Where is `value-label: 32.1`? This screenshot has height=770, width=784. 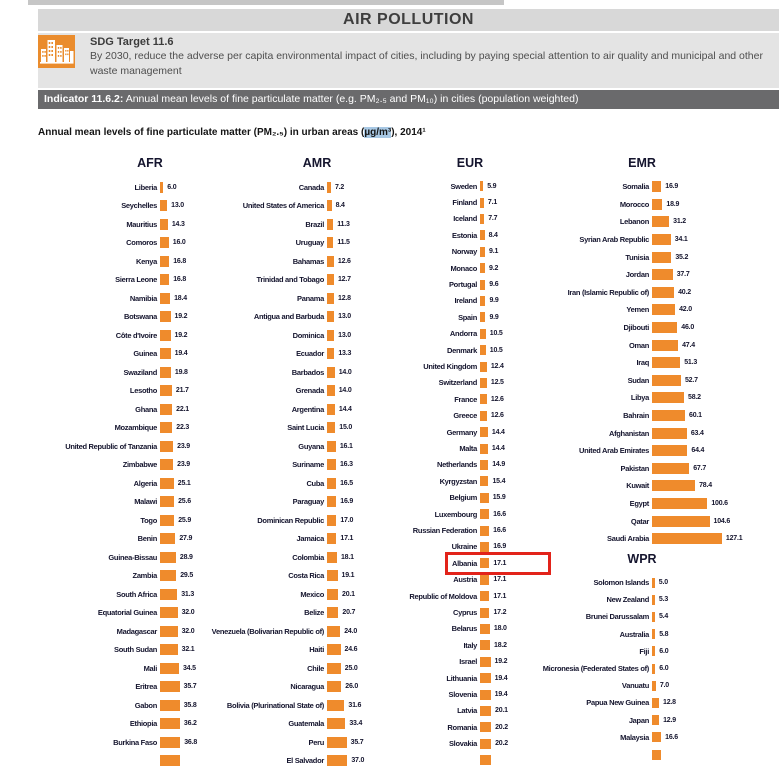
value-label: 32.1 is located at coordinates (188, 649).